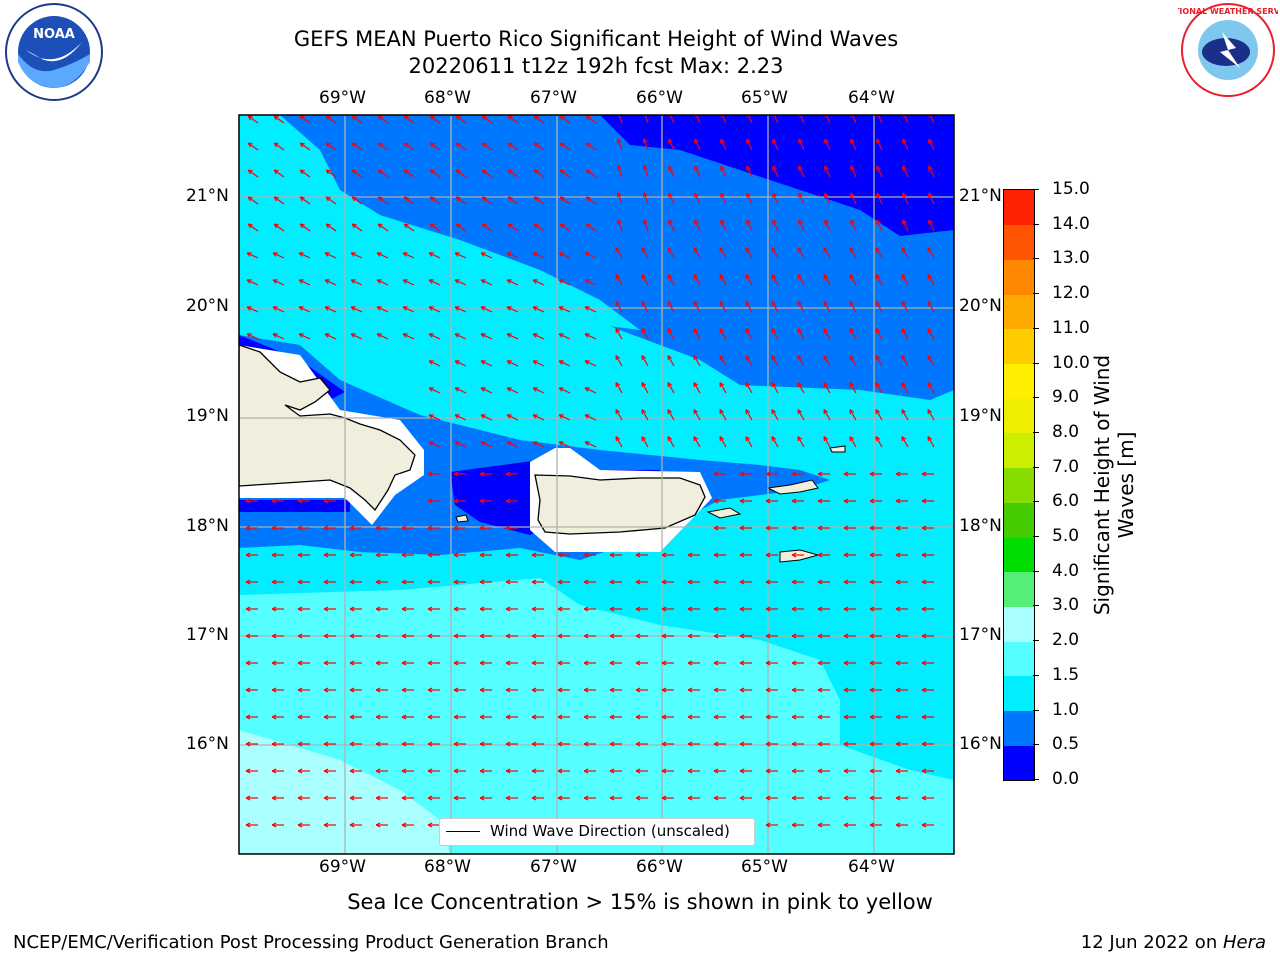  Describe the element at coordinates (1036, 328) in the screenshot. I see `colorbar-tick-mark` at that location.